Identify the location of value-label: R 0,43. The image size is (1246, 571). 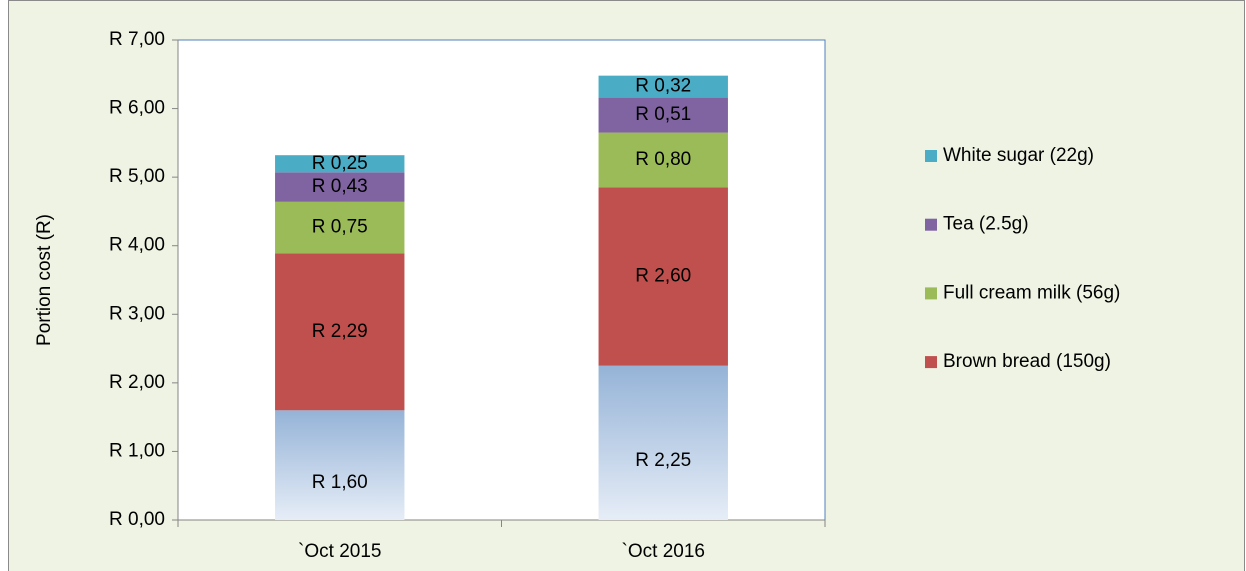
(340, 186).